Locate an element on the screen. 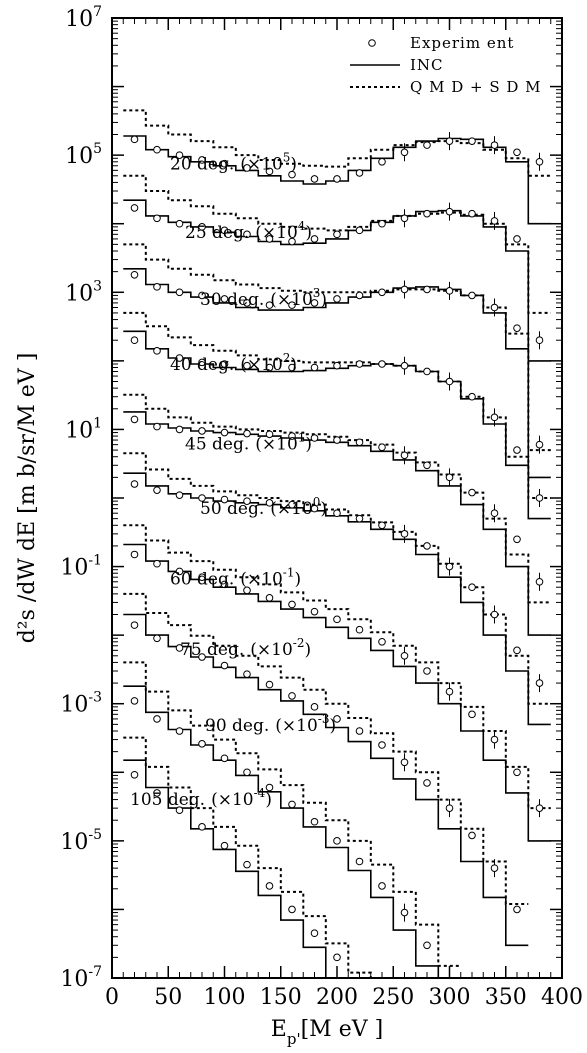 The width and height of the screenshot is (587, 1053). x-tick-label: 250 is located at coordinates (393, 997).